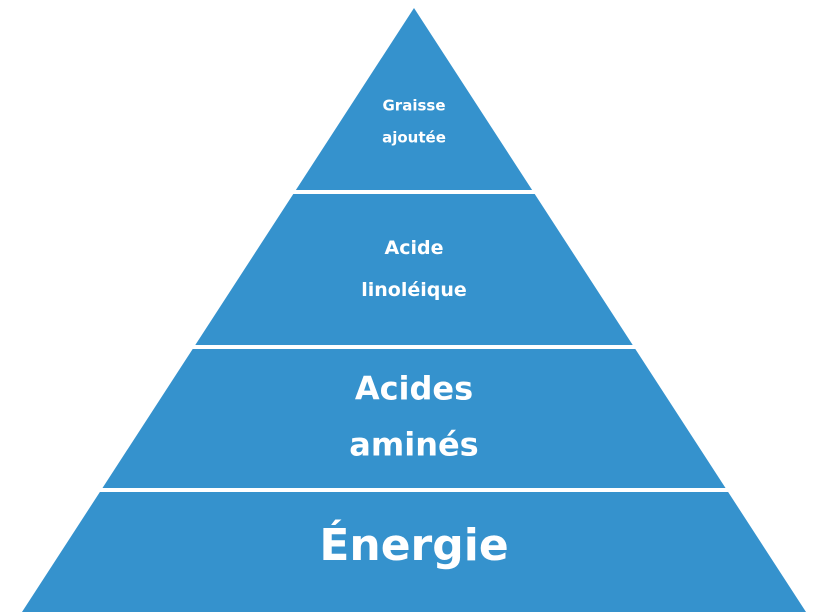 This screenshot has width=829, height=612. Describe the element at coordinates (413, 544) in the screenshot. I see `level-label: Énergie` at that location.